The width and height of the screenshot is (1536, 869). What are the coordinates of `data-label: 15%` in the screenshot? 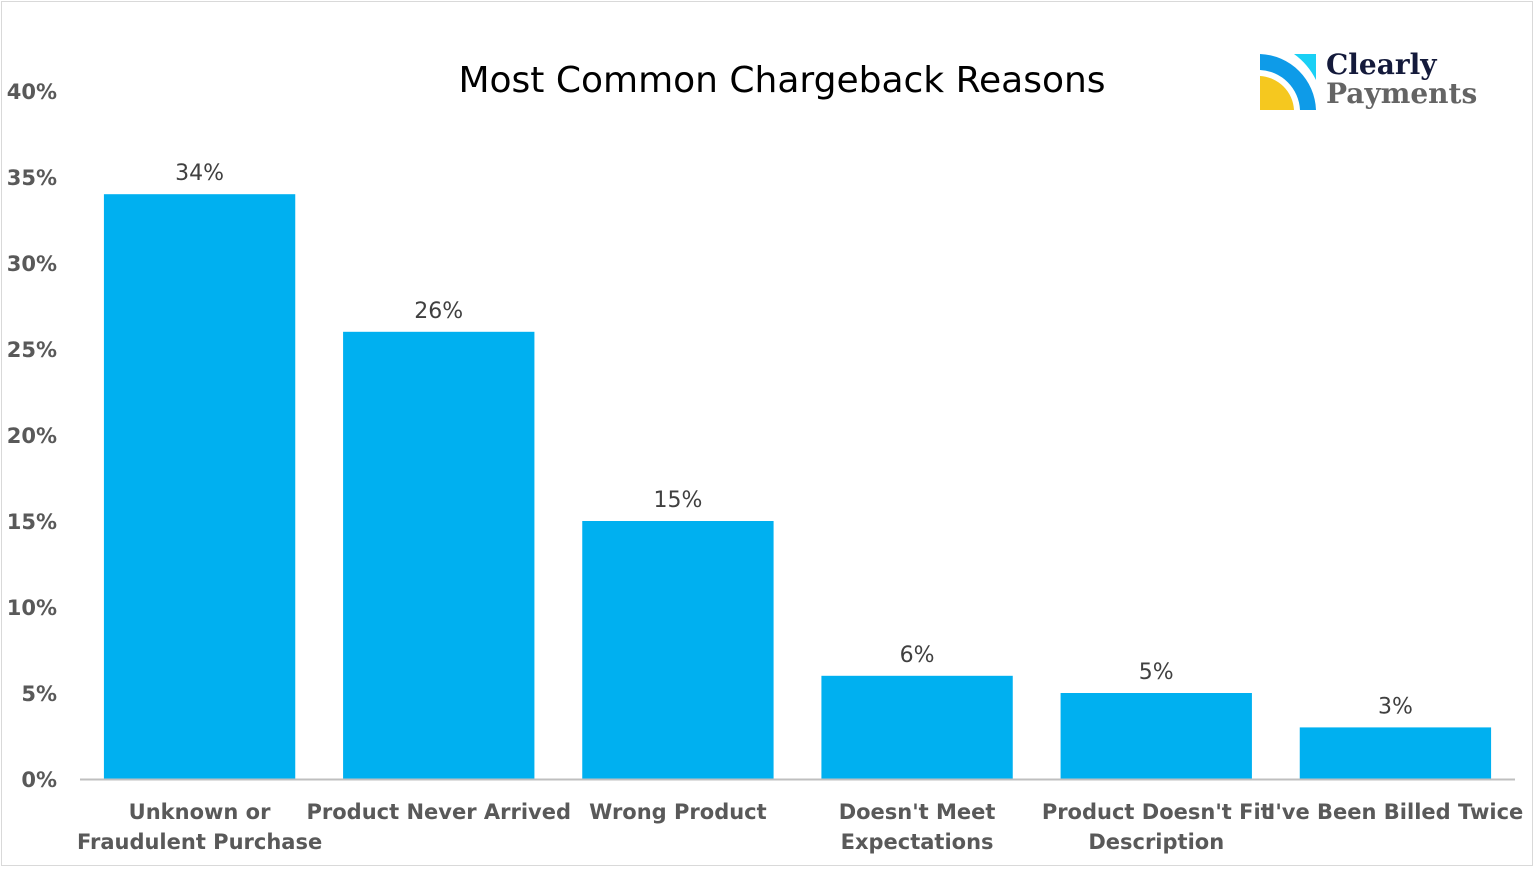 It's located at (677, 500).